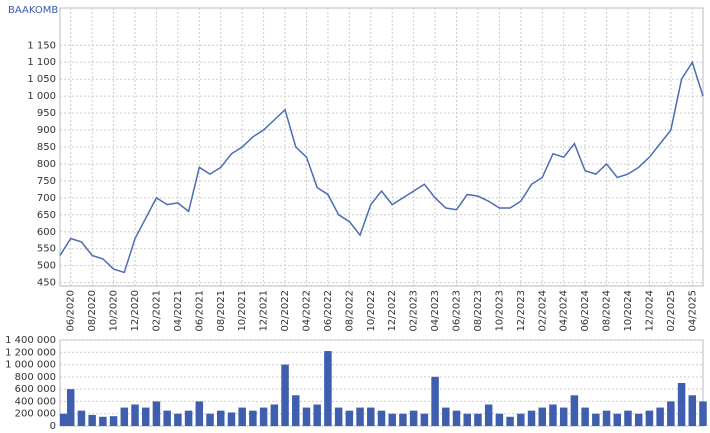  Describe the element at coordinates (33, 10) in the screenshot. I see `chart-title: BAAKOMB` at that location.